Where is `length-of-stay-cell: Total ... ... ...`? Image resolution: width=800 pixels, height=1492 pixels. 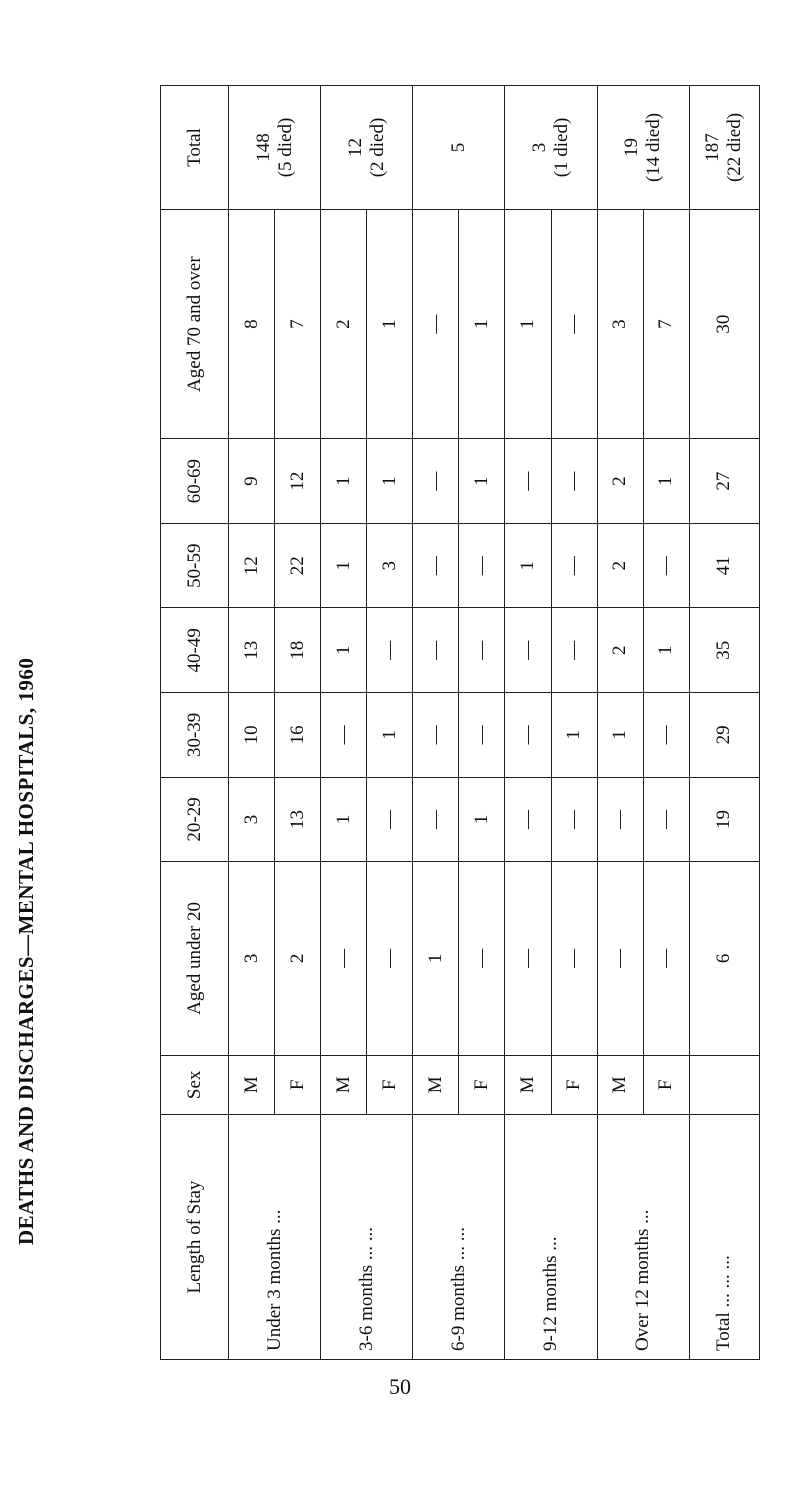
length-of-stay-cell: Total ... ... ... is located at coordinates (724, 1237).